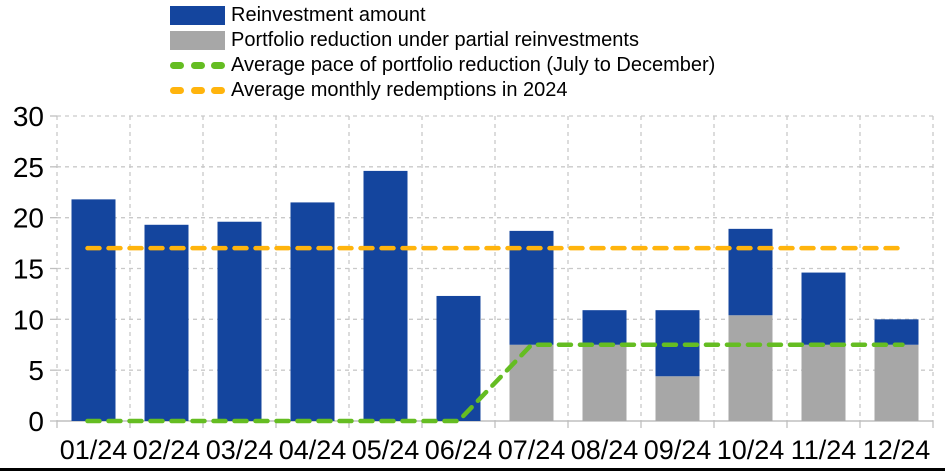 This screenshot has height=472, width=945. Describe the element at coordinates (897, 450) in the screenshot. I see `x-axis-tick-label: 12/24` at that location.